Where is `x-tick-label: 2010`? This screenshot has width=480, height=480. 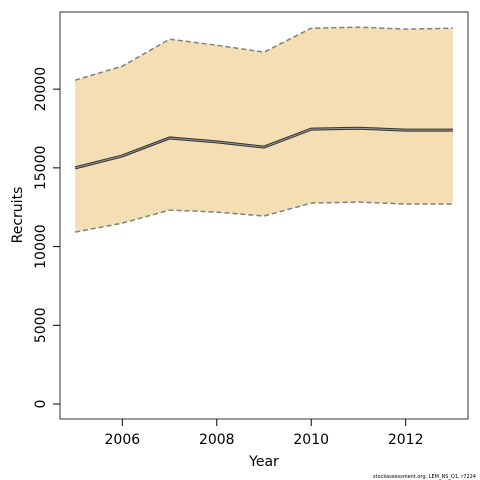
x-tick-label: 2010 is located at coordinates (311, 440).